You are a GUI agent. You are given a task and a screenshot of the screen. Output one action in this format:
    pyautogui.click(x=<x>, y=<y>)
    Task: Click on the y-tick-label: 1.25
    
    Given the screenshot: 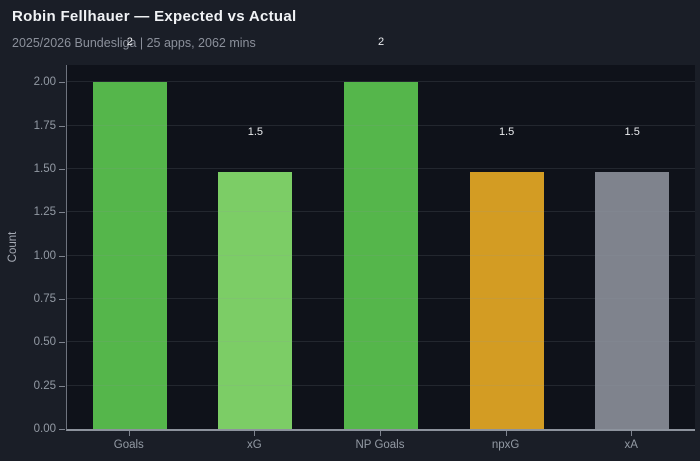 What is the action you would take?
    pyautogui.click(x=44, y=212)
    